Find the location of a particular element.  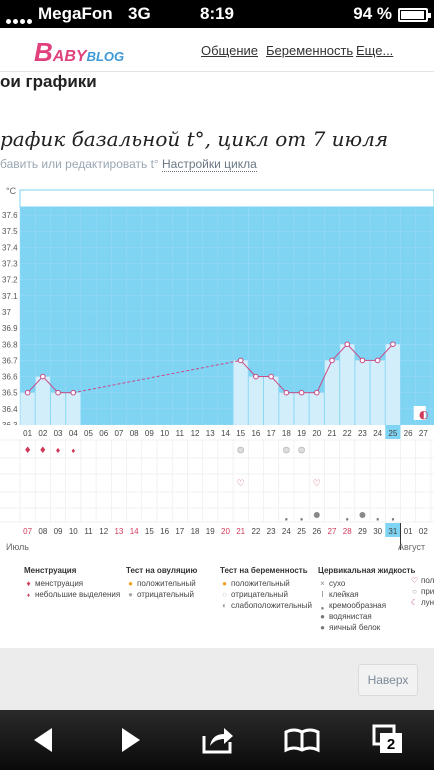

tabs-icon: 2 is located at coordinates (388, 740).